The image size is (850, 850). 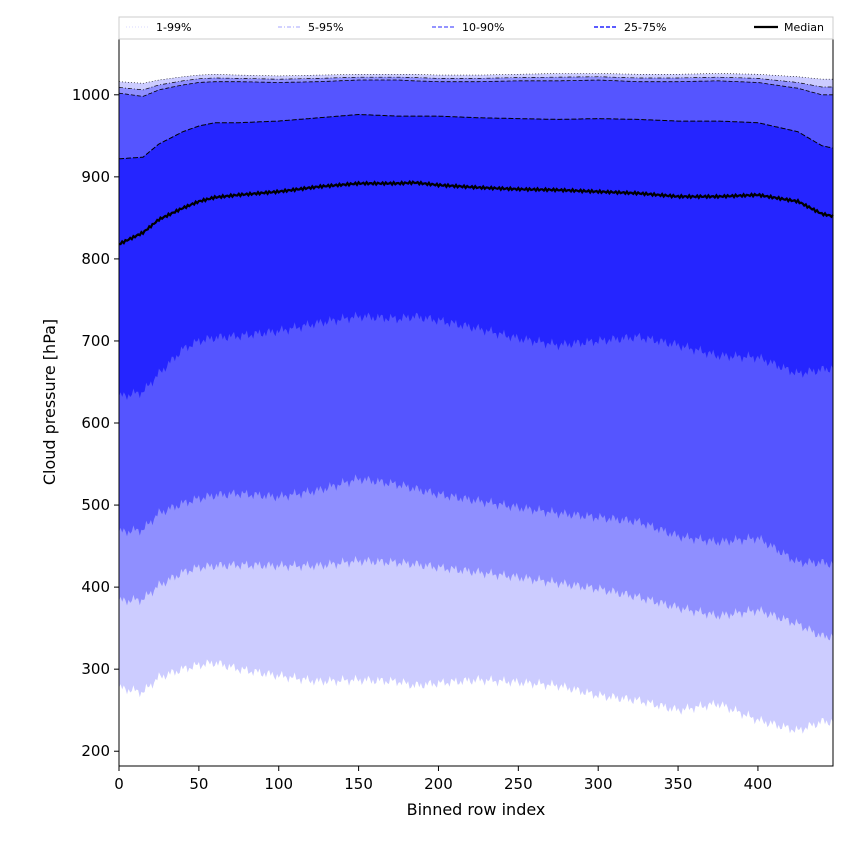 I want to click on legend-label-2: 10-90%, so click(x=483, y=27).